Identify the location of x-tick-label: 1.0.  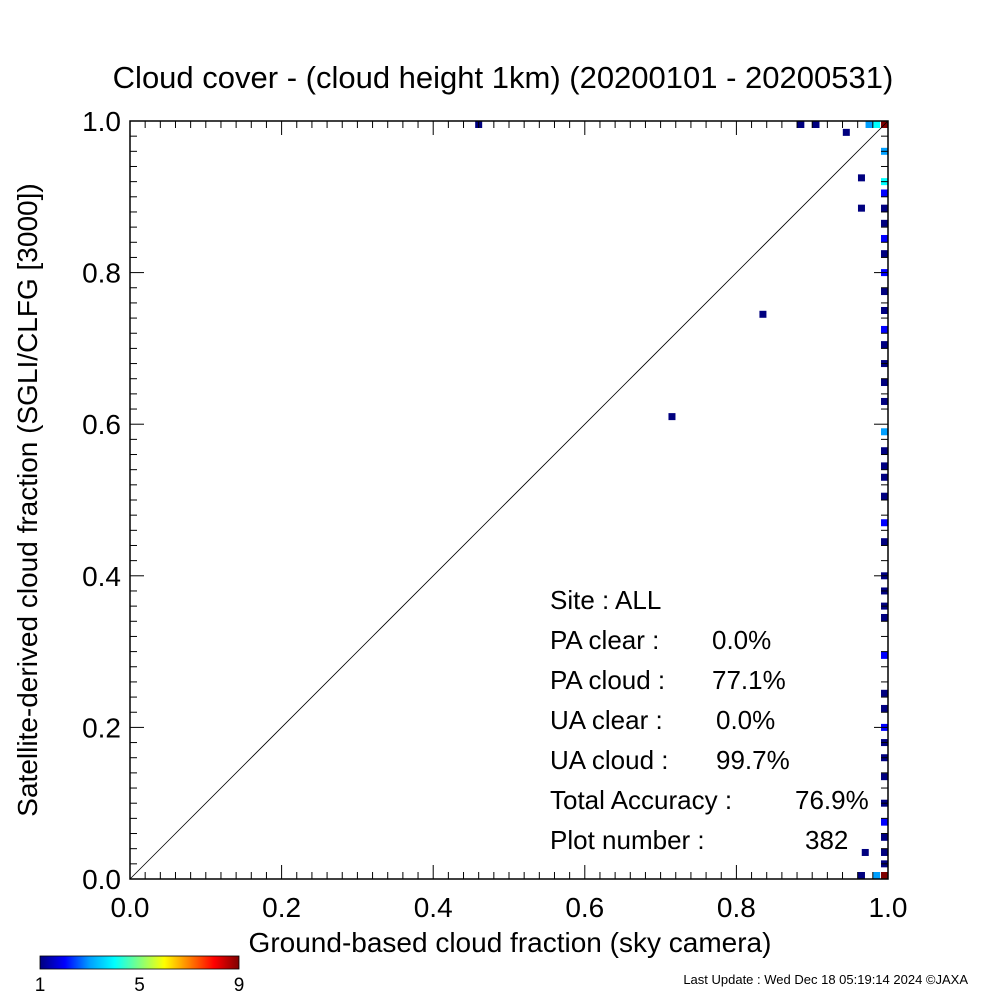
(888, 907).